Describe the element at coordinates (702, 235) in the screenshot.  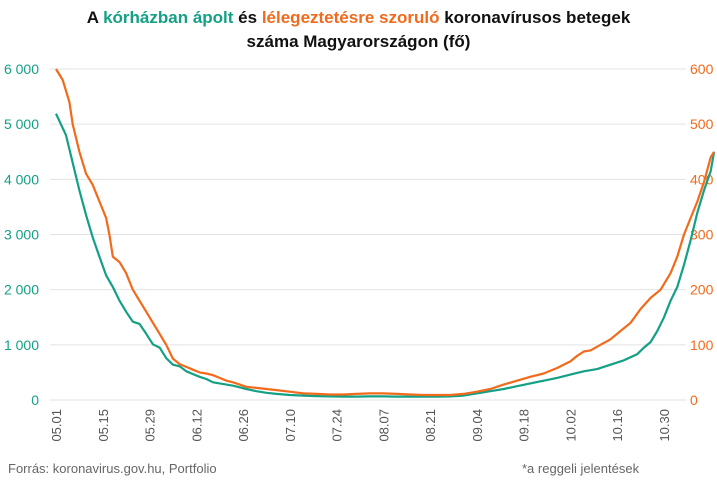
I see `y-right-tick-label: 300` at that location.